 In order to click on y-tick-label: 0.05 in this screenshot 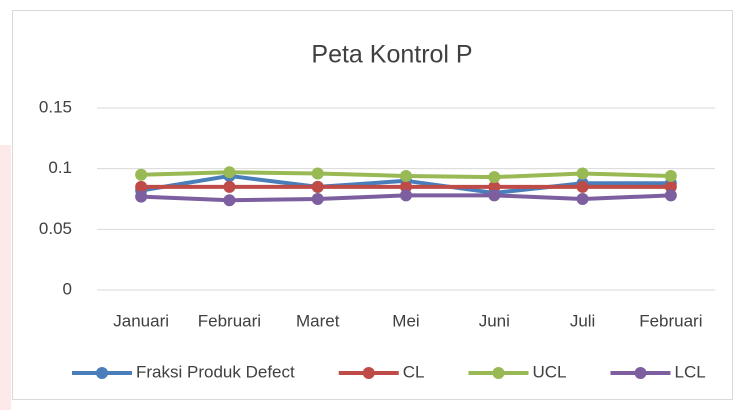, I will do `click(55, 228)`.